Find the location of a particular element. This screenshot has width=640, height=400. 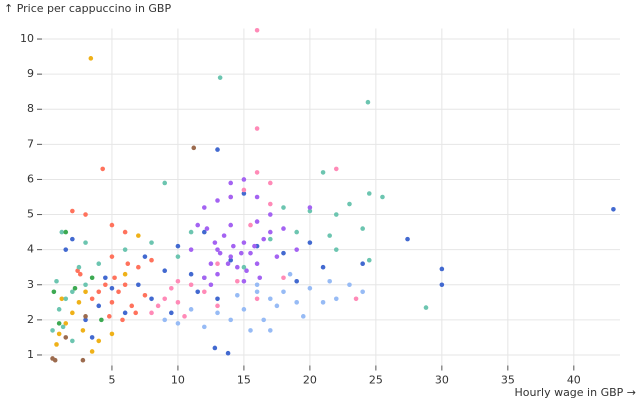

y-tick-label: 4 is located at coordinates (30, 249).